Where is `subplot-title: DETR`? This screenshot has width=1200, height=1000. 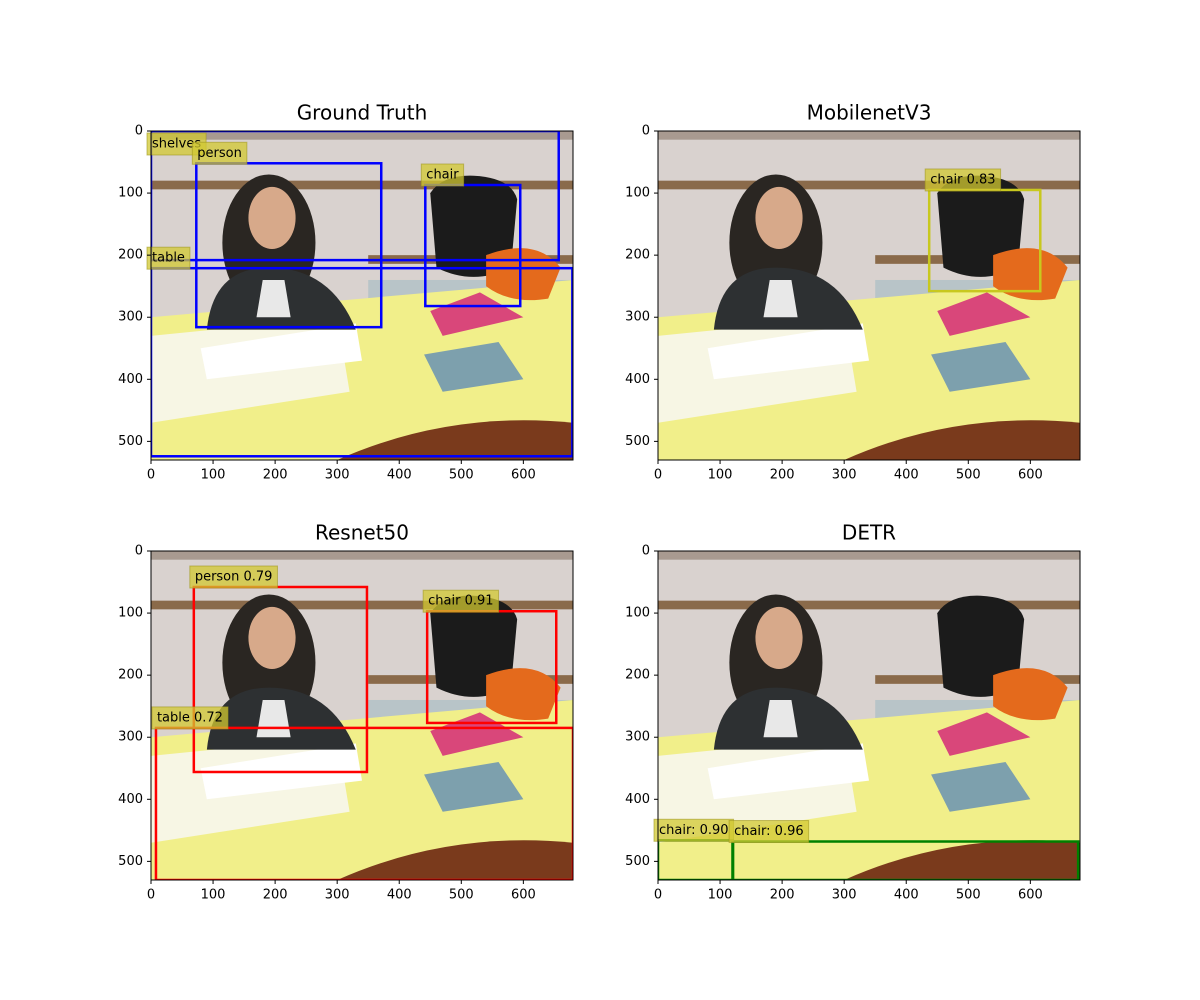 subplot-title: DETR is located at coordinates (869, 533).